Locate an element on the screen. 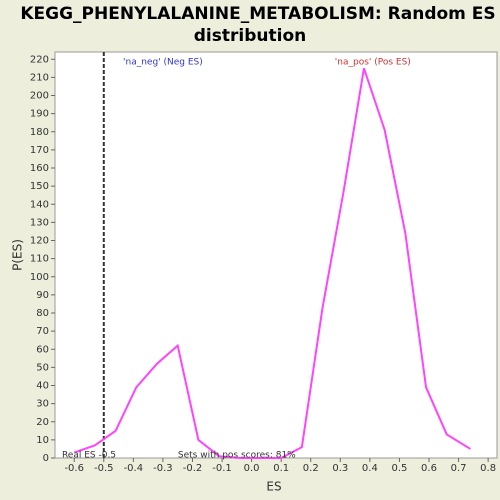 The height and width of the screenshot is (500, 500). x-tick-label: -0.3 is located at coordinates (163, 468).